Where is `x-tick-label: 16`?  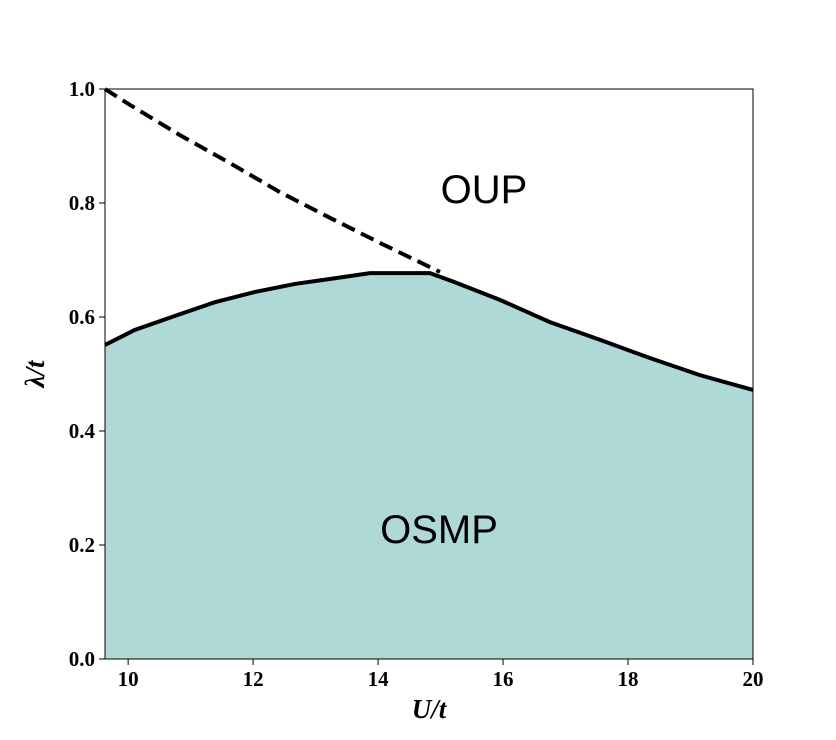 x-tick-label: 16 is located at coordinates (503, 679).